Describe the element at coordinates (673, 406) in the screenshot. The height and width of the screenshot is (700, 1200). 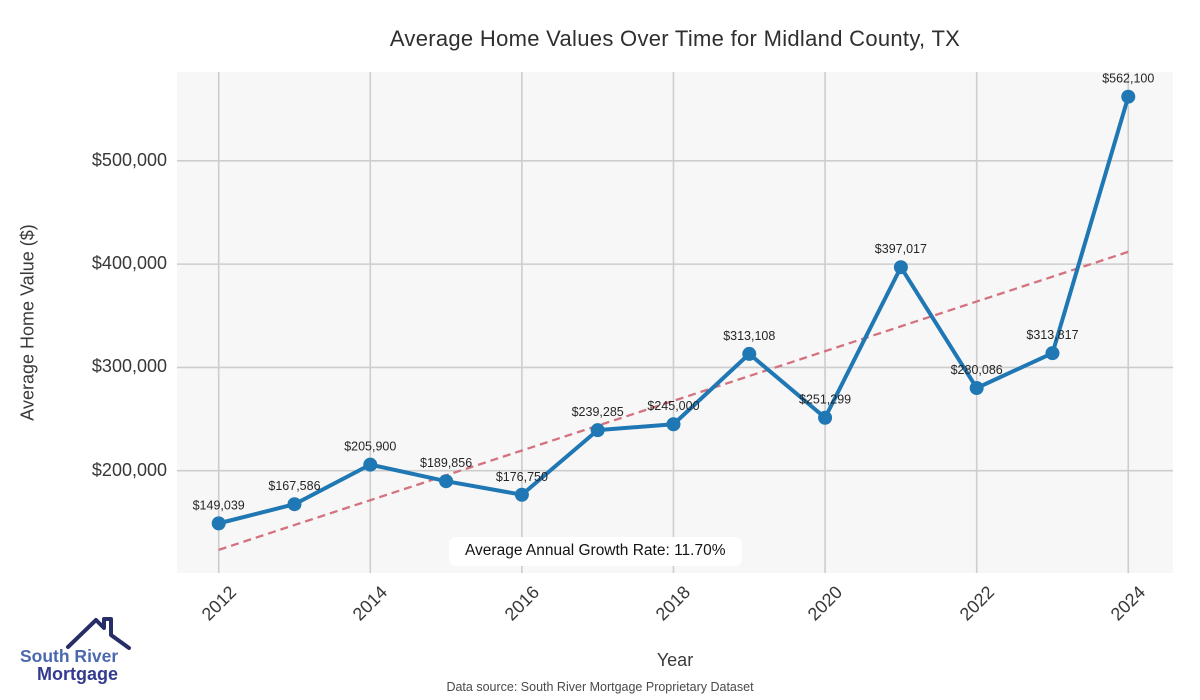
I see `data-point-label: $245,000` at that location.